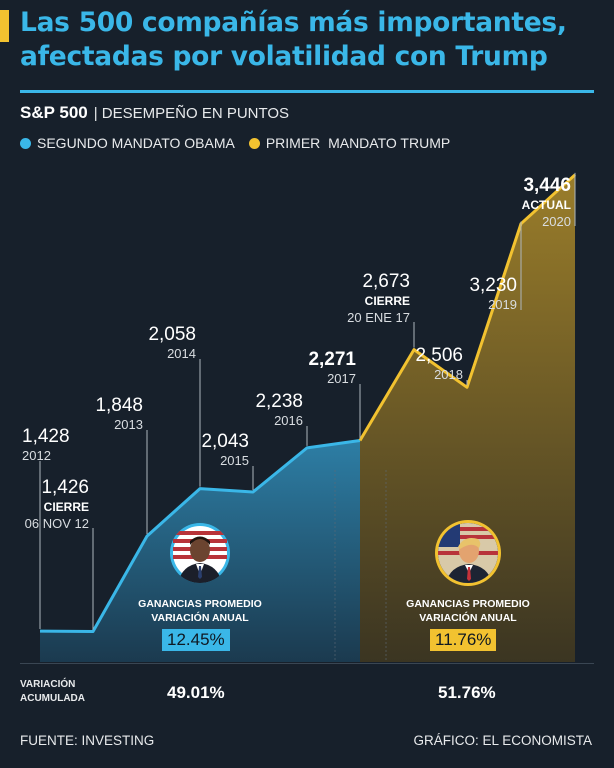 The image size is (614, 768). I want to click on trump-portrait, so click(468, 553).